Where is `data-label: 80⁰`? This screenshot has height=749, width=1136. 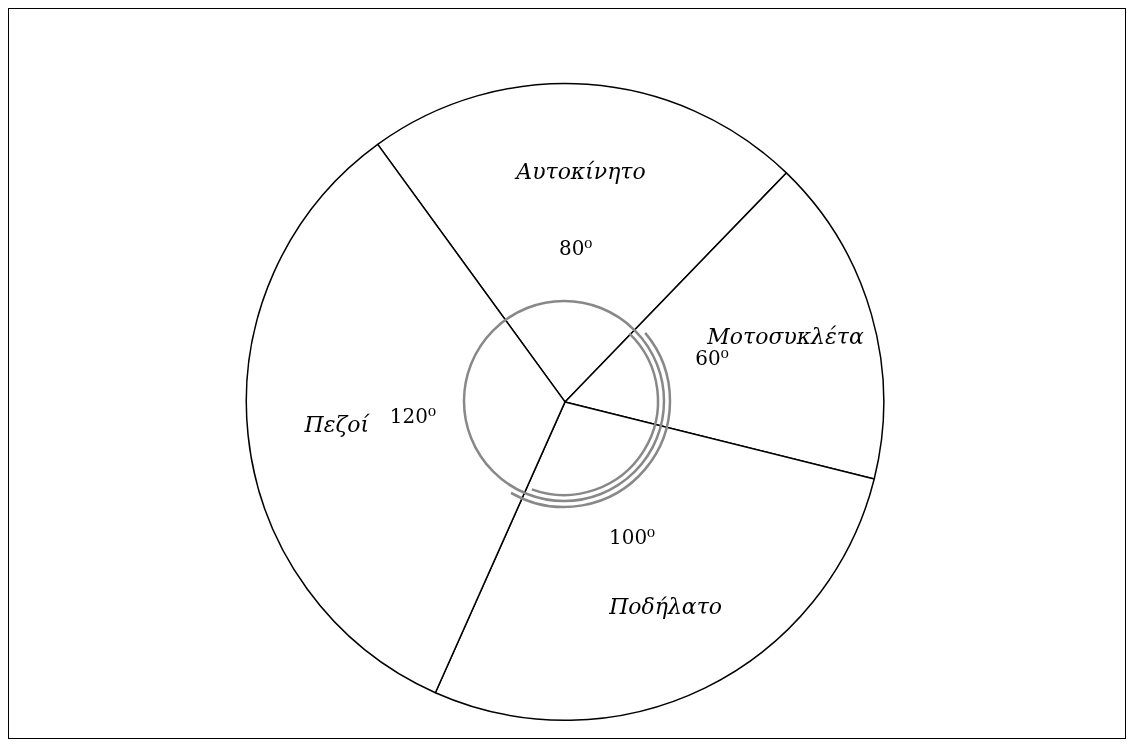 data-label: 80⁰ is located at coordinates (575, 247).